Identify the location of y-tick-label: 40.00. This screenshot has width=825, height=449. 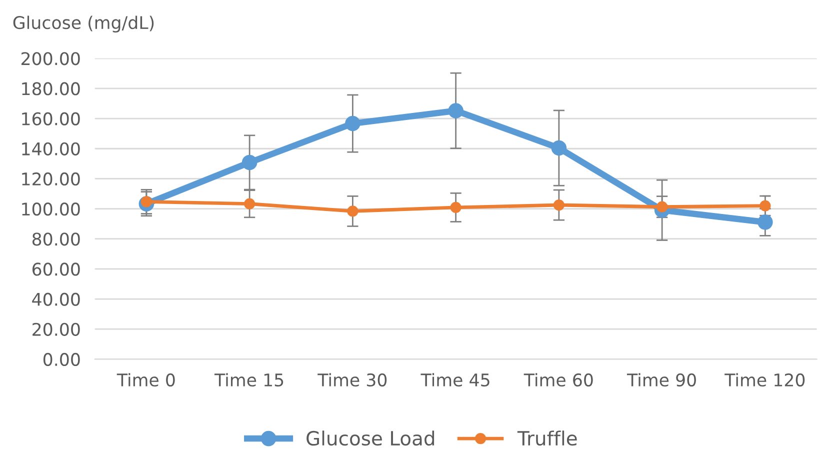
(56, 299).